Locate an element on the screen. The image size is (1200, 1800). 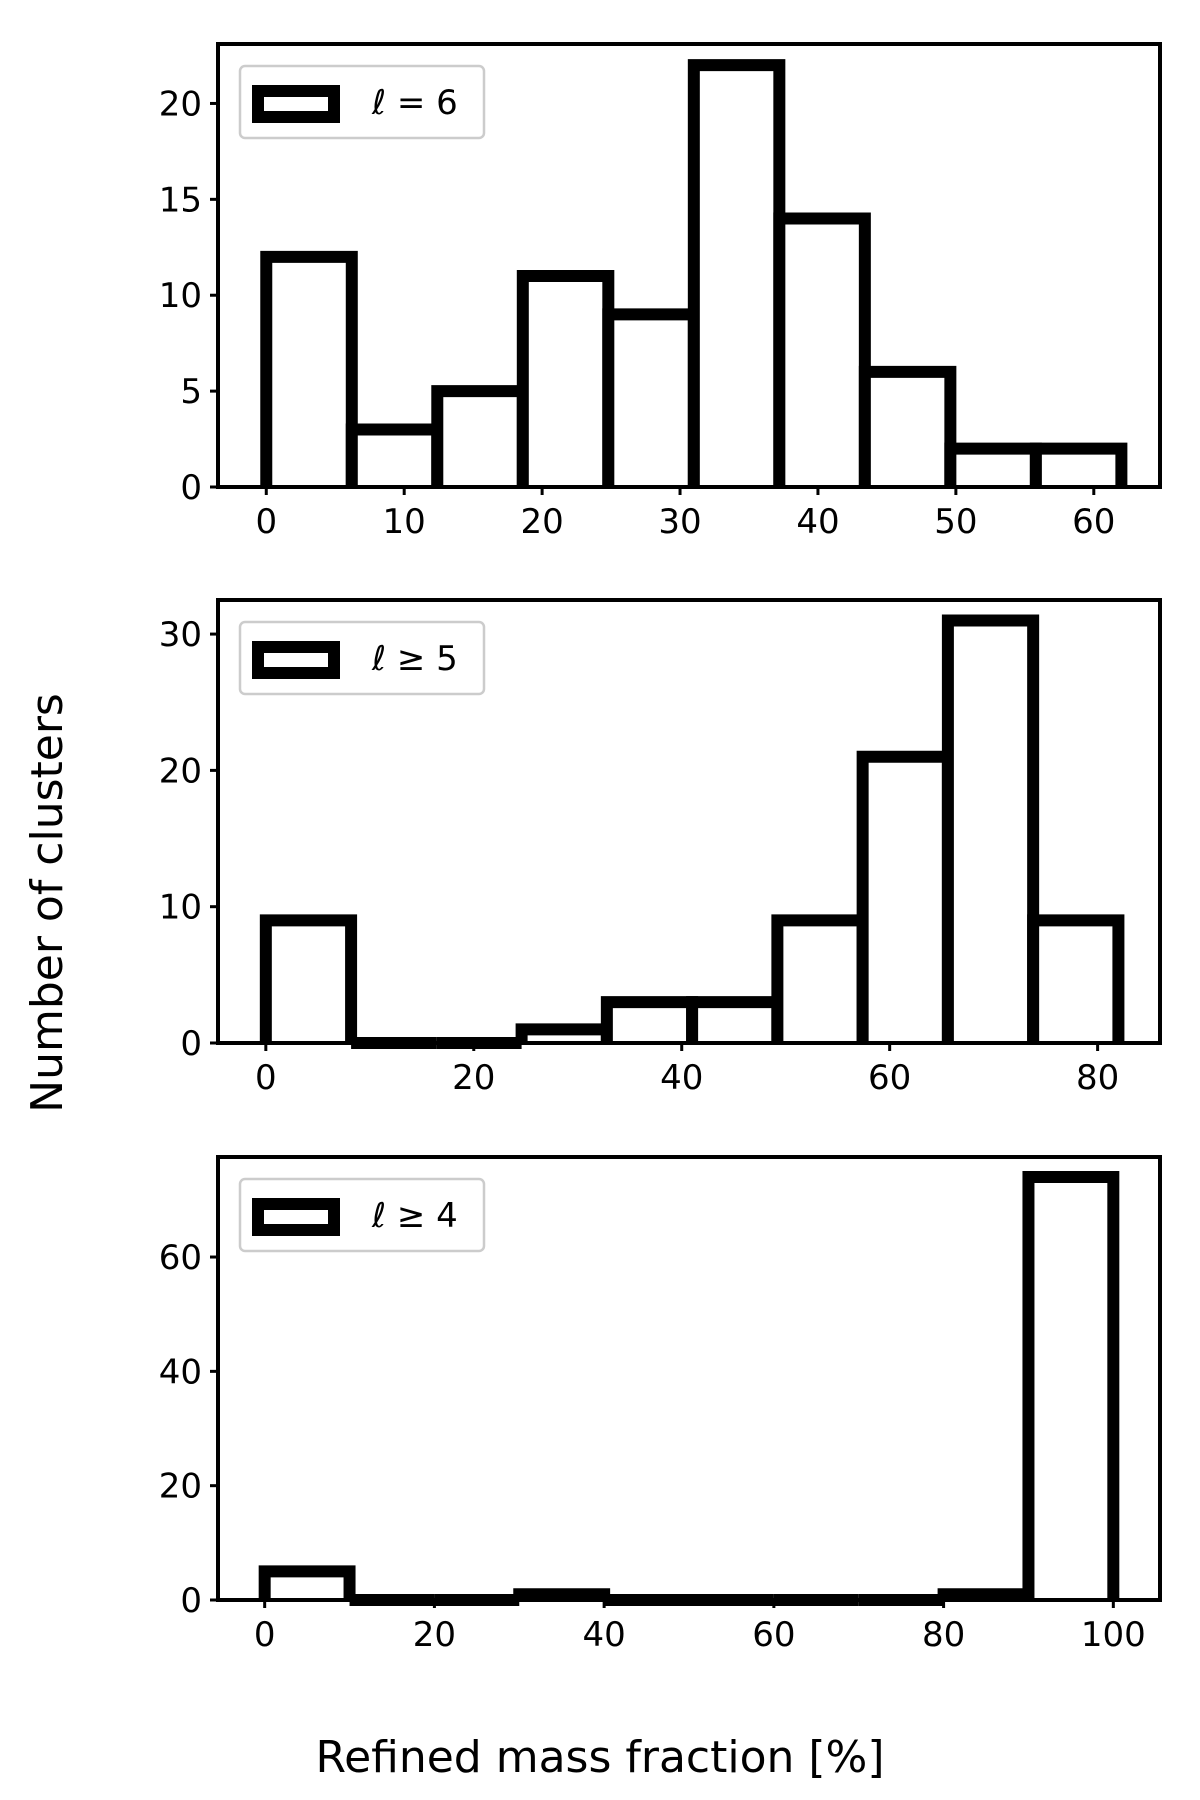
y-tick-label: 30 is located at coordinates (180, 635).